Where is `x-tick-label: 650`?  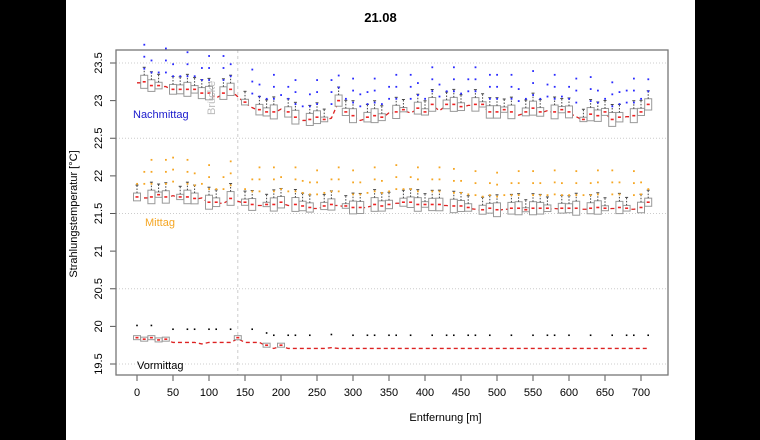 x-tick-label: 650 is located at coordinates (605, 393).